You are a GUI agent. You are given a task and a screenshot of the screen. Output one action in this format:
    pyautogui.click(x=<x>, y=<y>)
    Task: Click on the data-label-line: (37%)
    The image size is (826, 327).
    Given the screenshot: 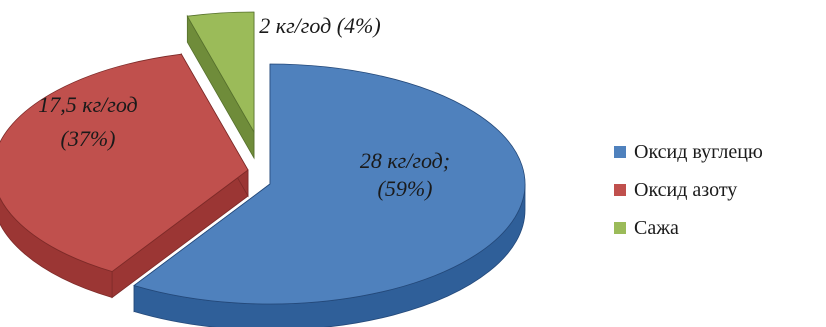 What is the action you would take?
    pyautogui.click(x=88, y=138)
    